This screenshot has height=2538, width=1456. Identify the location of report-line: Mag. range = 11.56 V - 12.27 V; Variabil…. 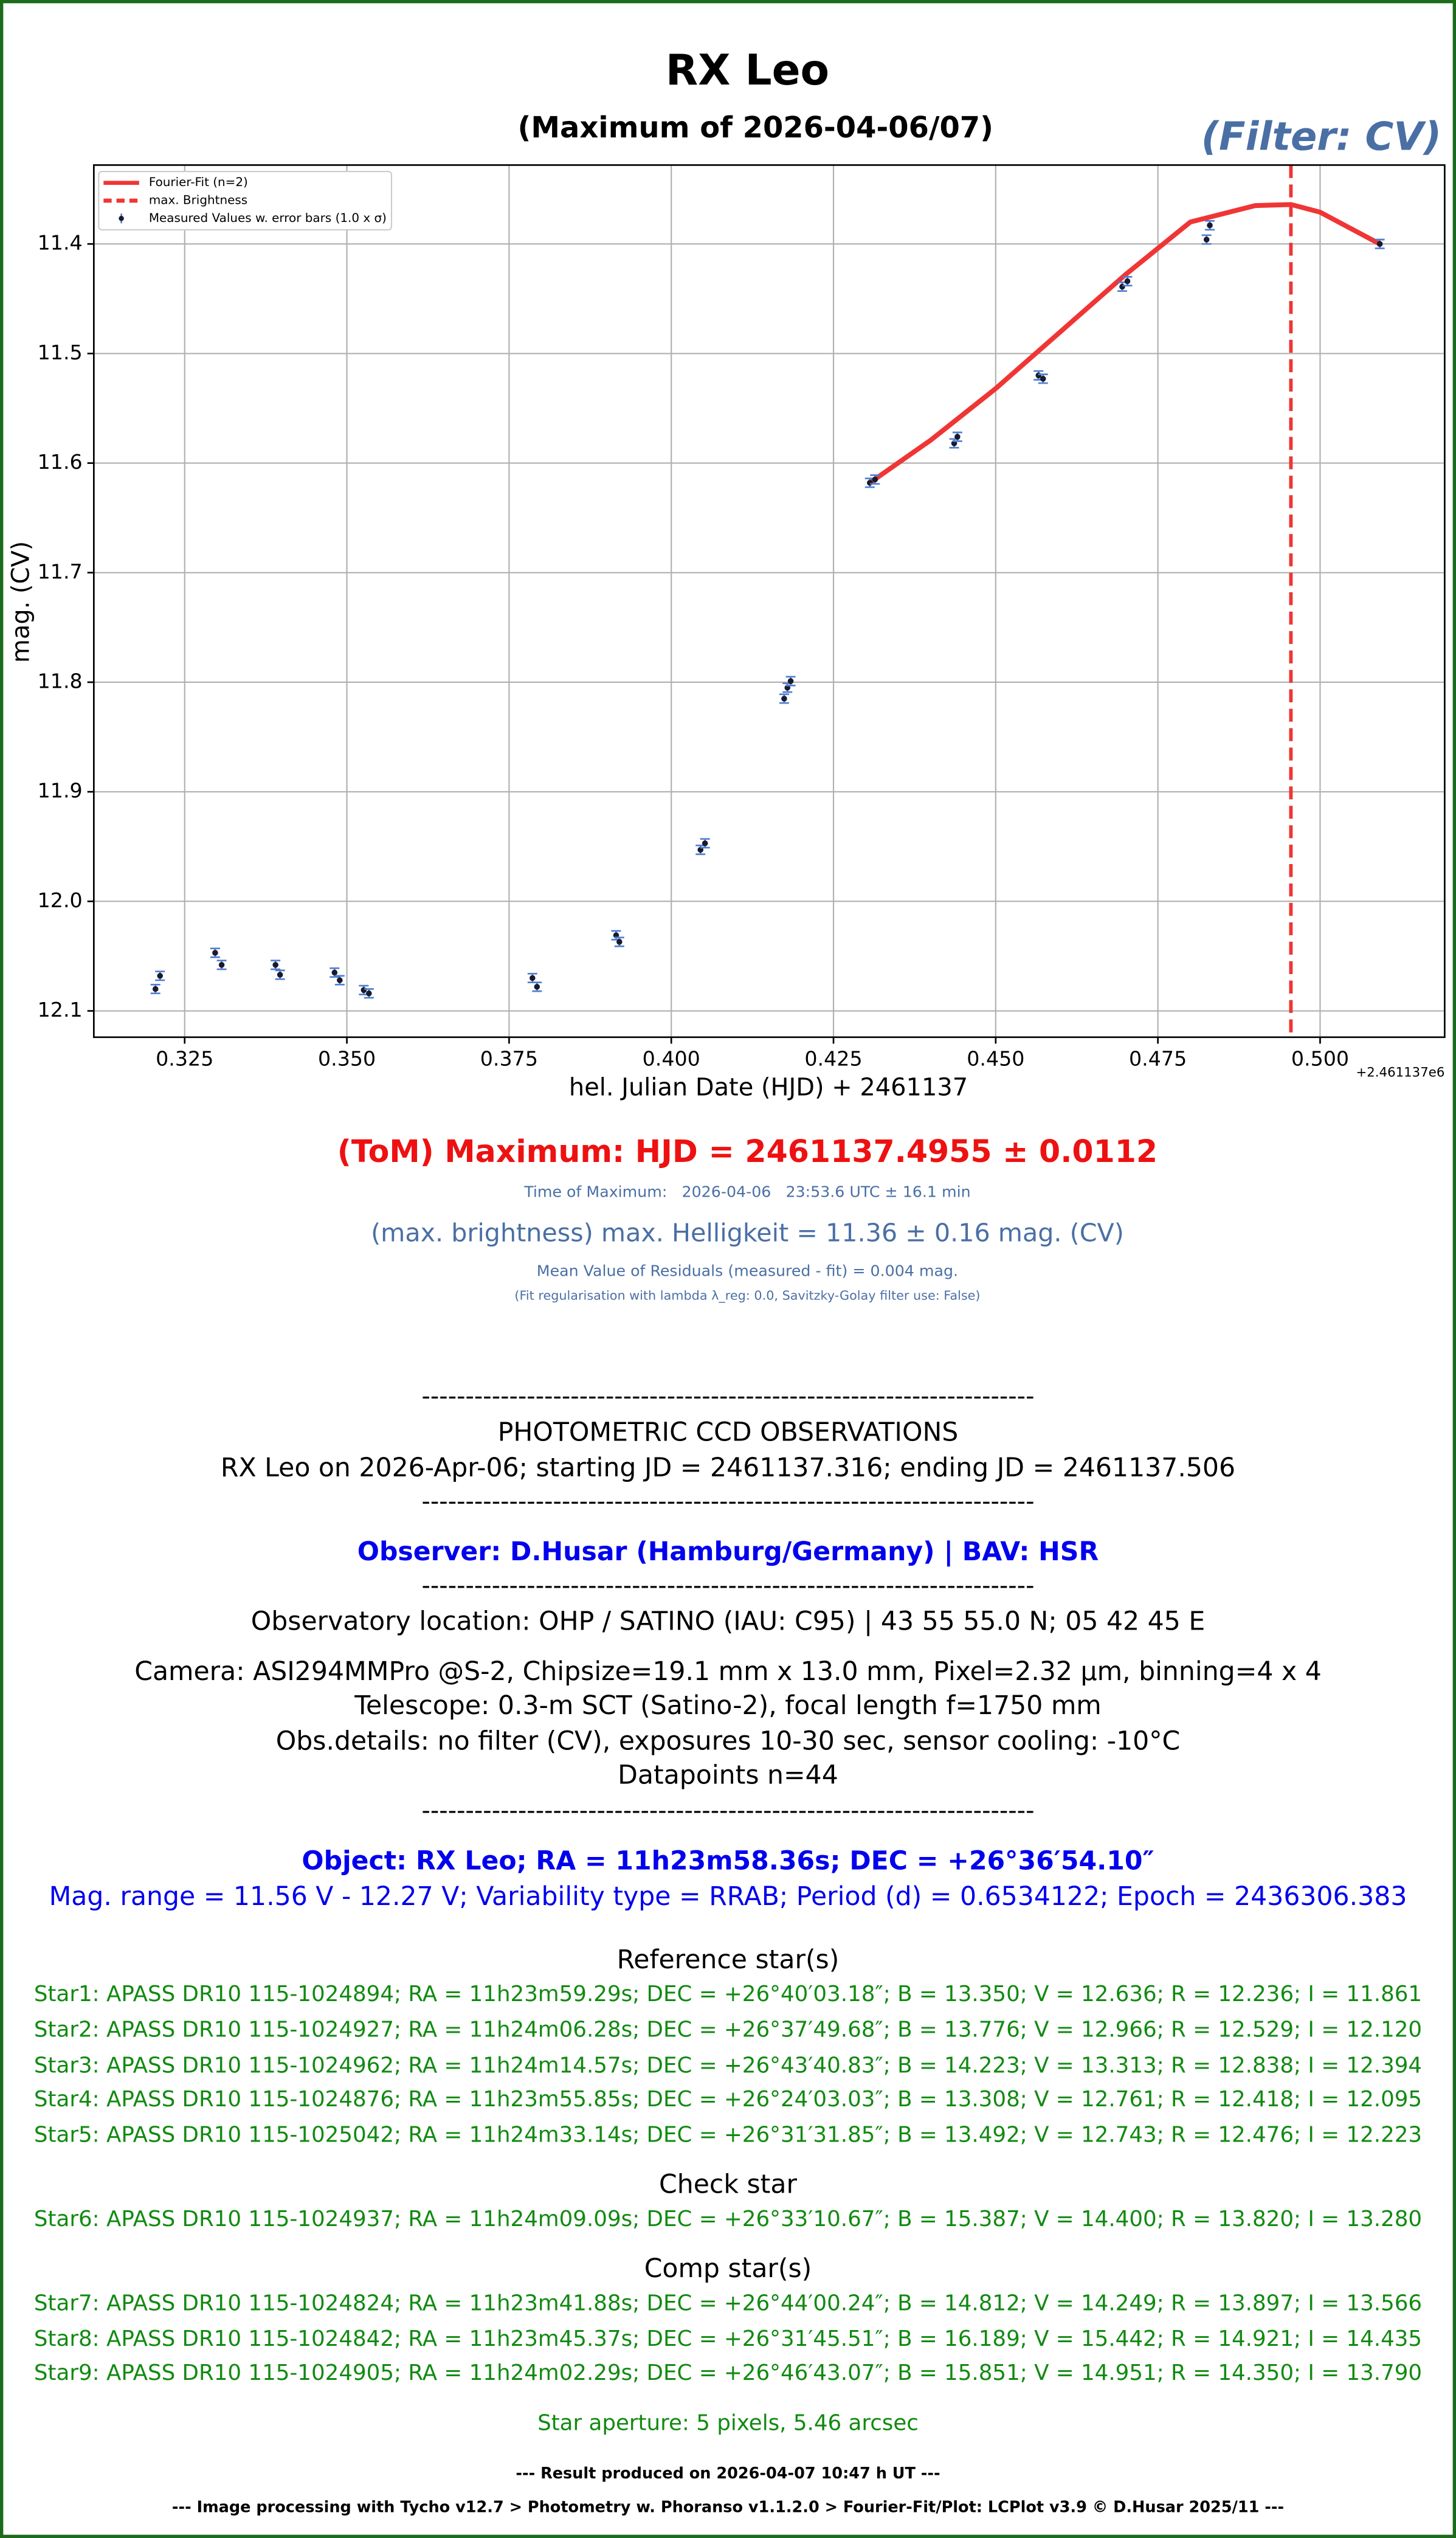
(728, 1896).